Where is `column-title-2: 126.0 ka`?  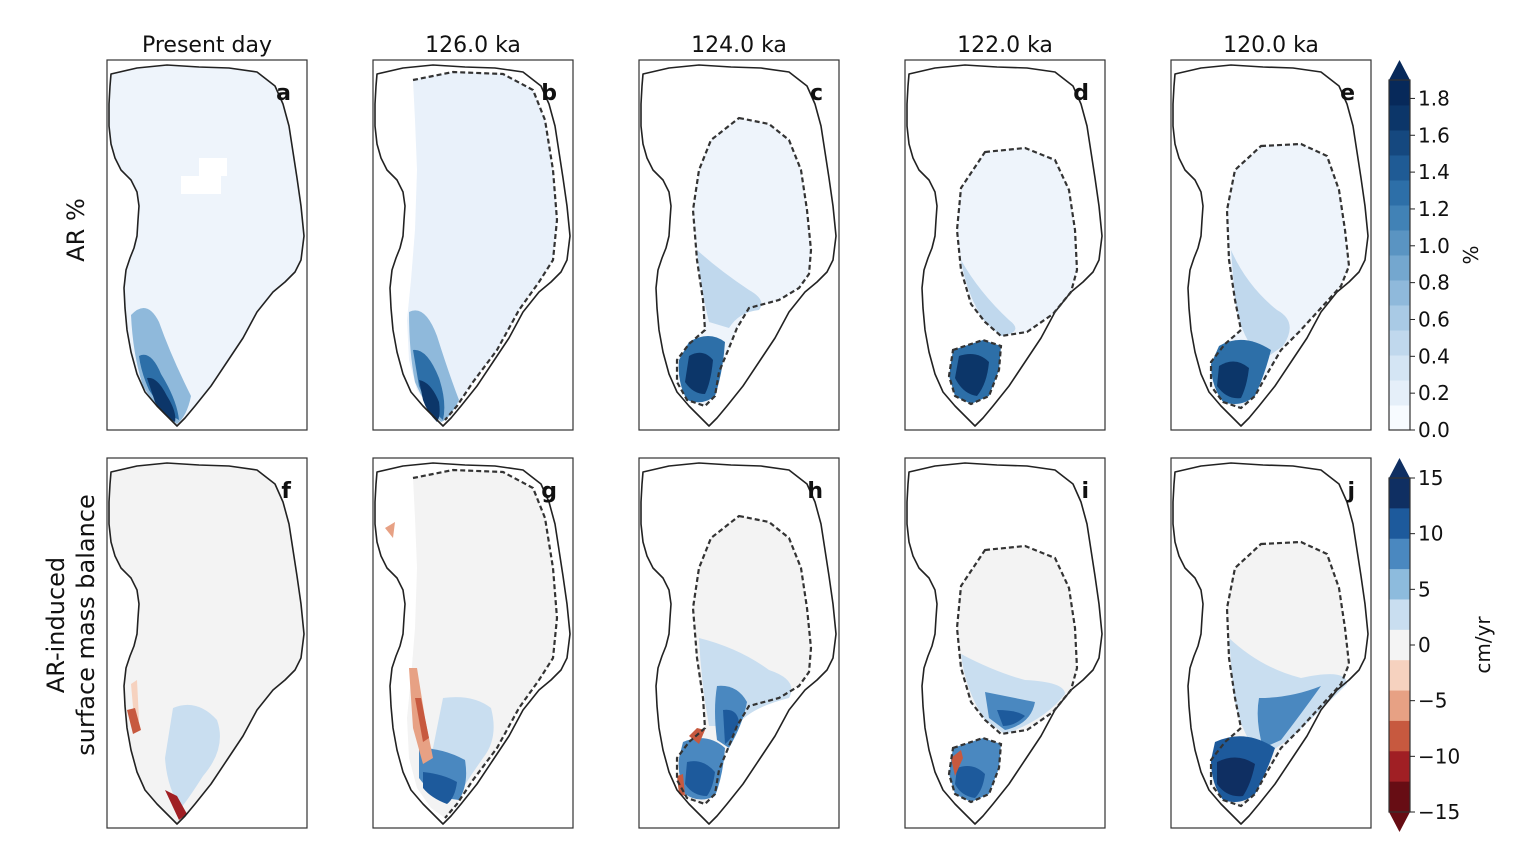
column-title-2: 126.0 ka is located at coordinates (473, 45).